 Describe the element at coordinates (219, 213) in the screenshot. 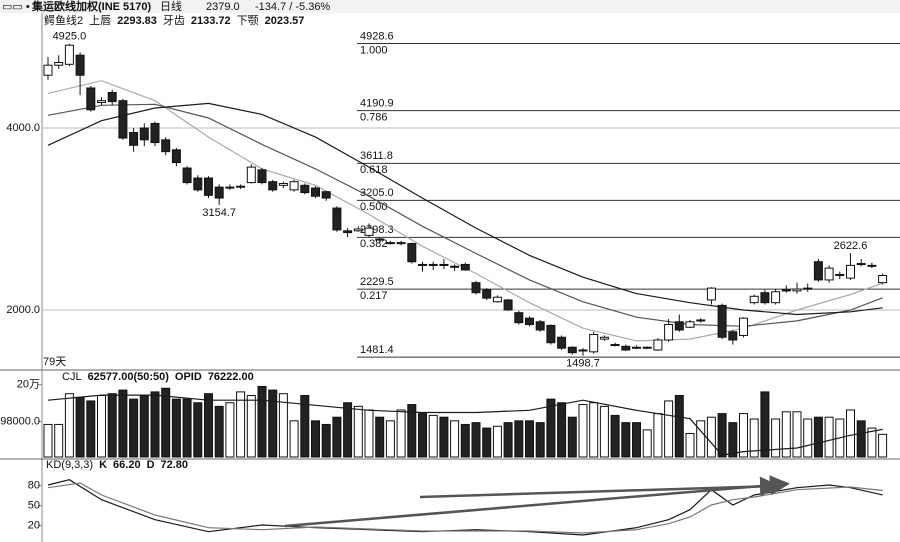

I see `price-annotation: 3154.7` at that location.